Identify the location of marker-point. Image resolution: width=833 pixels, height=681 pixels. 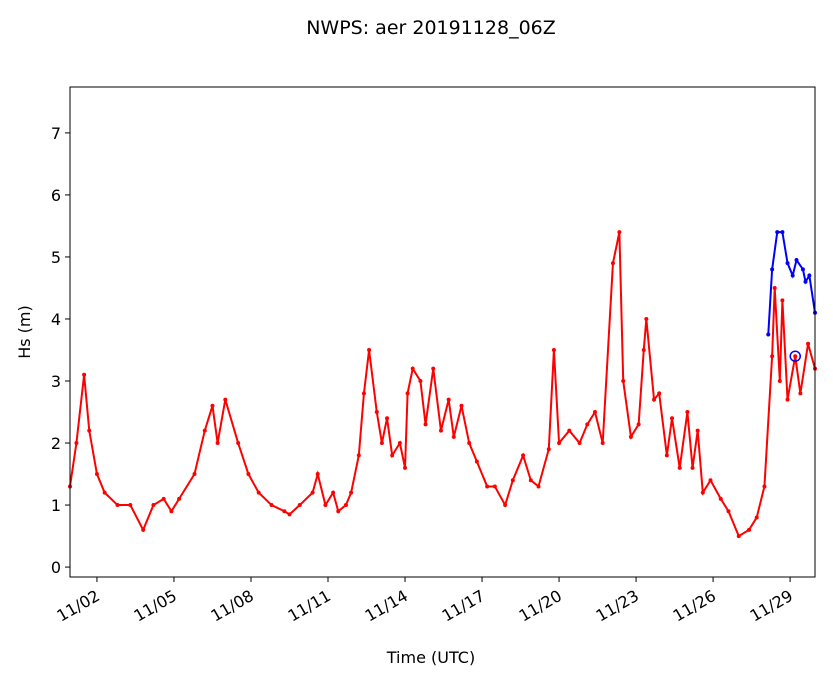
(795, 356).